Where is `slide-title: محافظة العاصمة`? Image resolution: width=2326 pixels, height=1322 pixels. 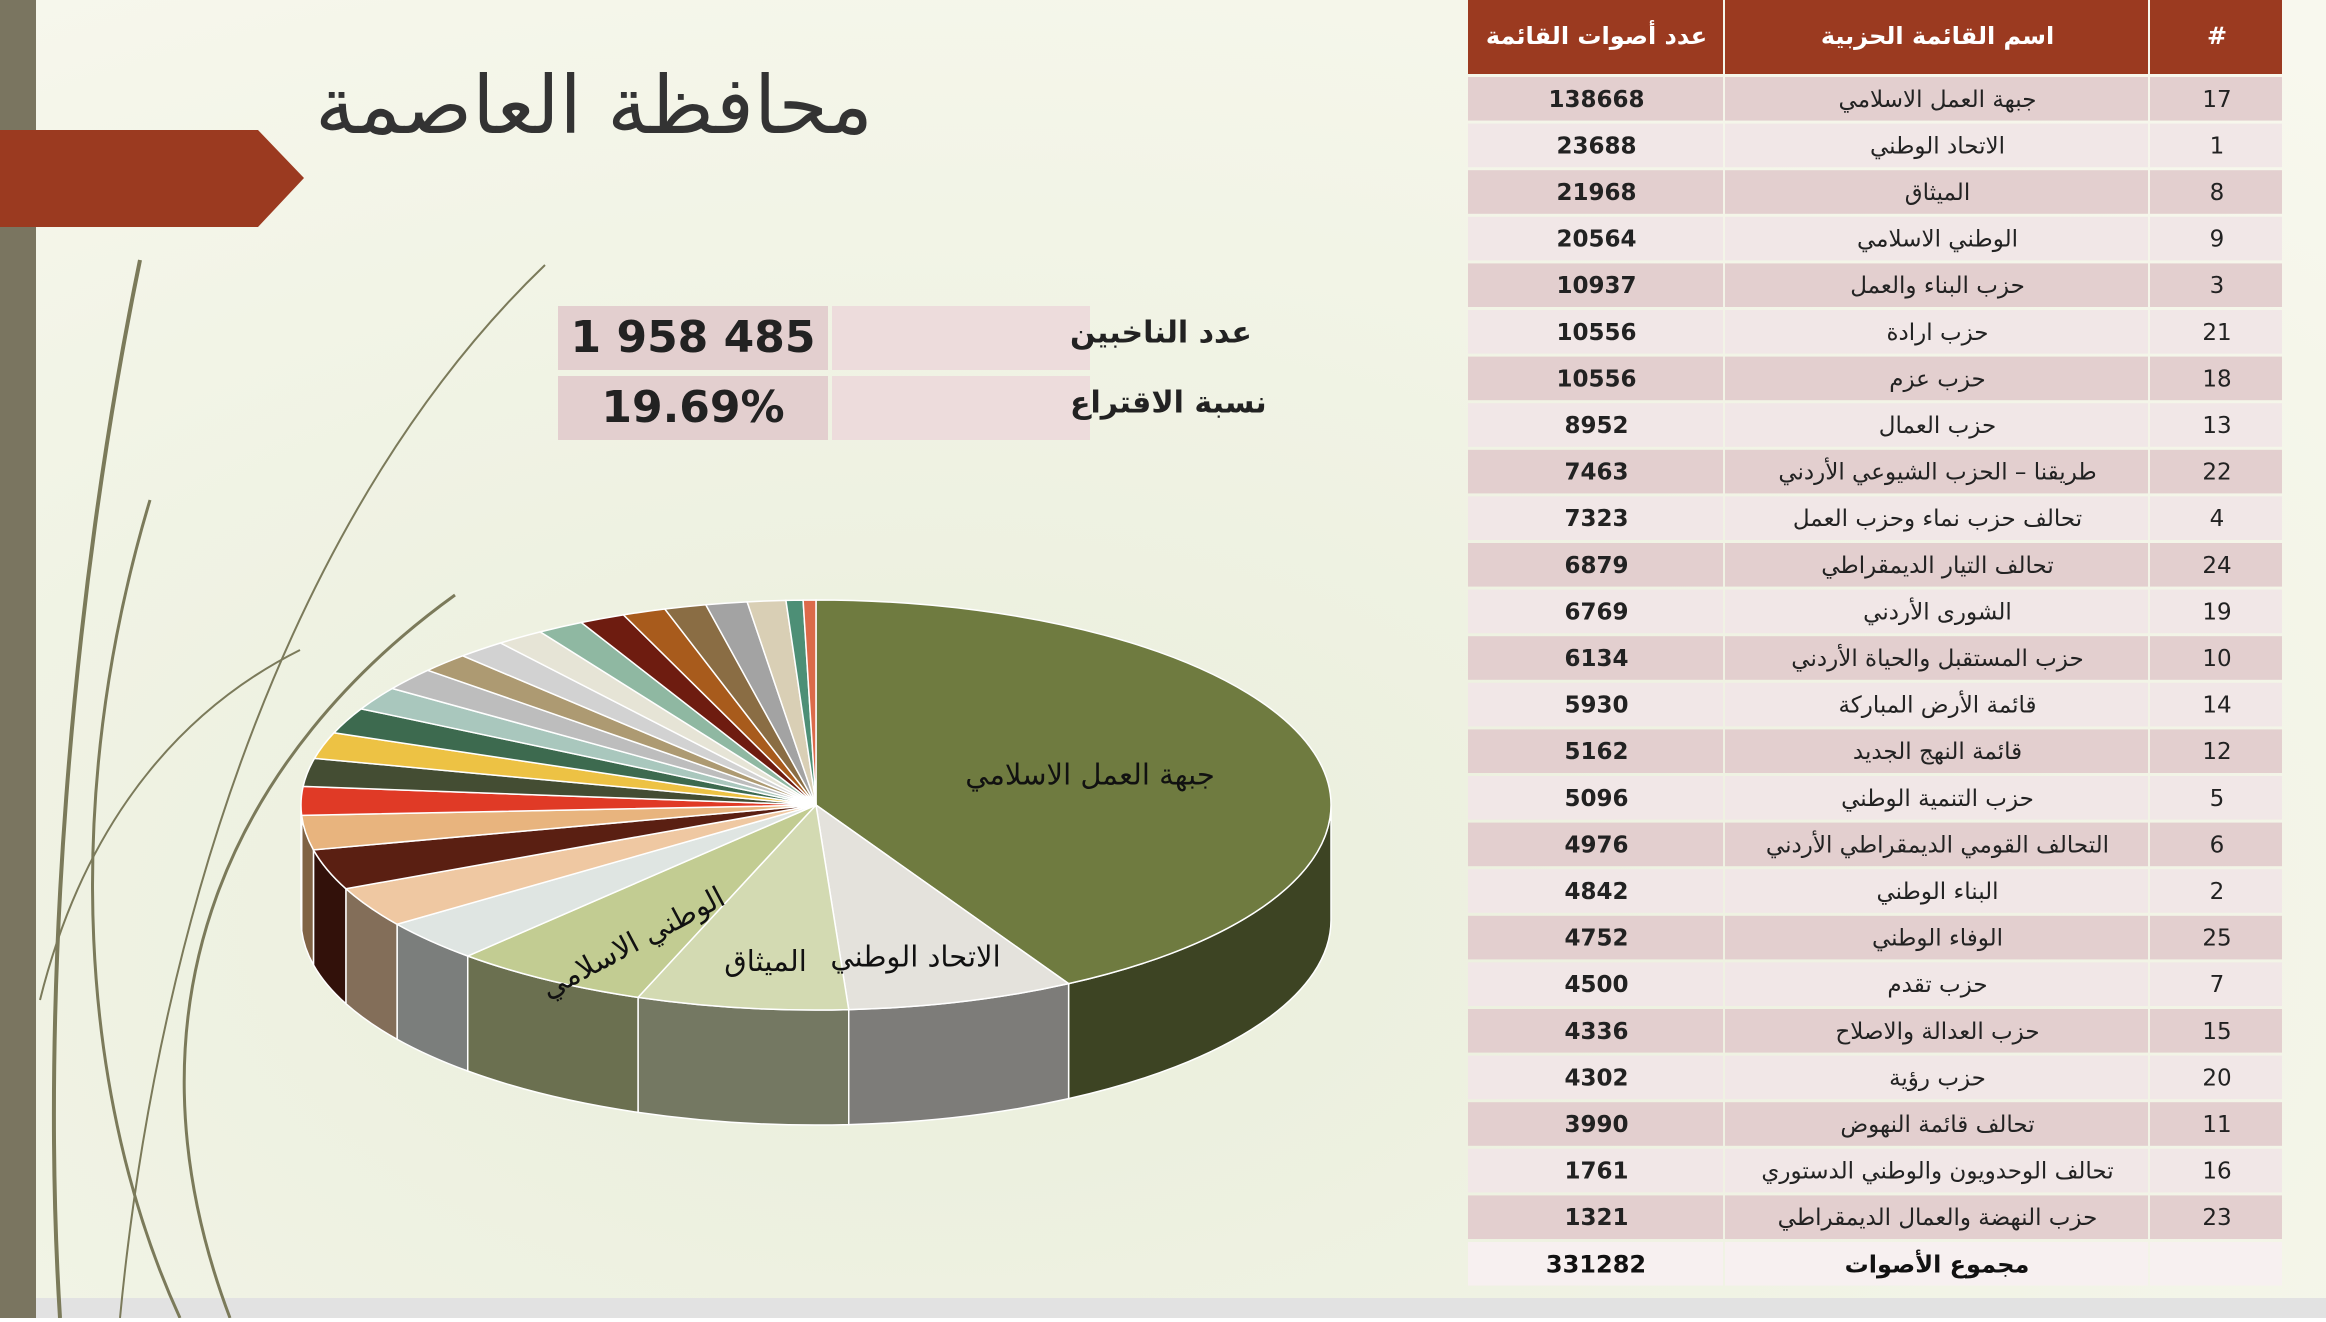
slide-title: محافظة العاصمة is located at coordinates (594, 105).